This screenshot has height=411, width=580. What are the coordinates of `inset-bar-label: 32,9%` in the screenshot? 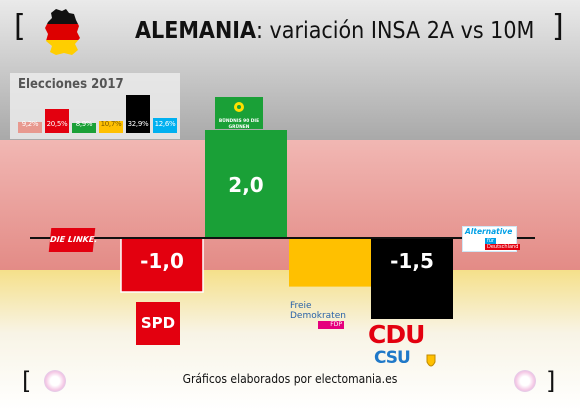 It's located at (138, 124).